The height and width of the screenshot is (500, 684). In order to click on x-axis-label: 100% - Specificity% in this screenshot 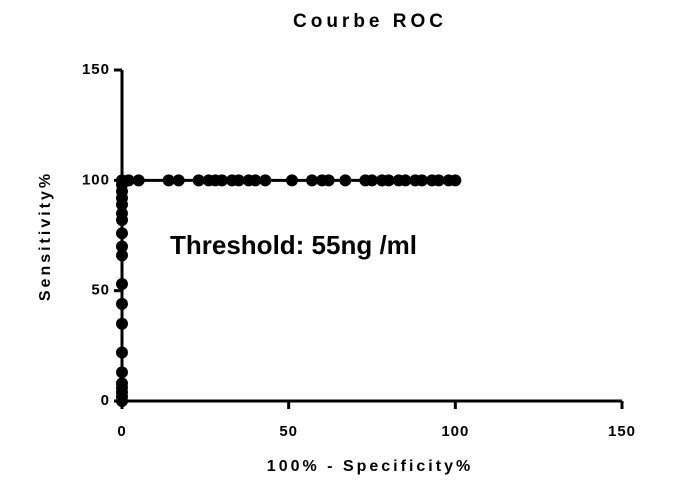, I will do `click(370, 466)`.